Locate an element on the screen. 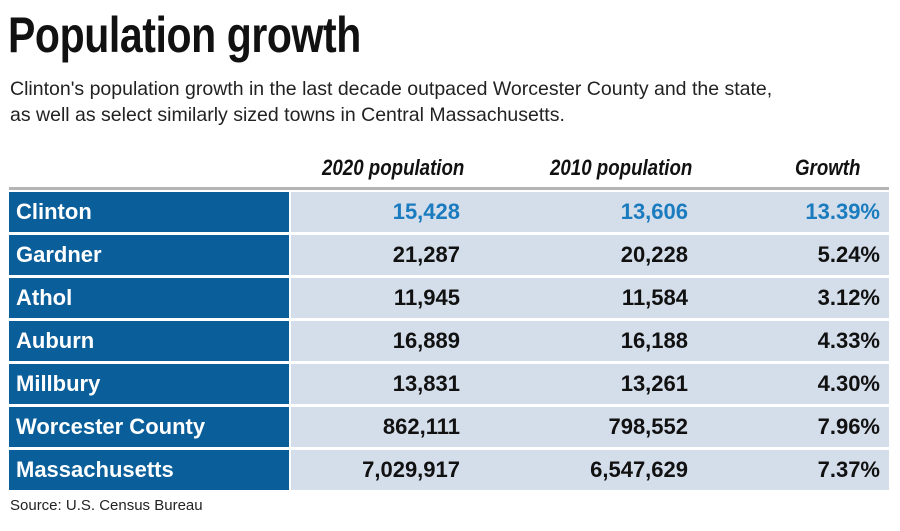 This screenshot has width=900, height=531. table-row: Massachusetts 7,029,917 6,547,629 7.37% is located at coordinates (449, 470).